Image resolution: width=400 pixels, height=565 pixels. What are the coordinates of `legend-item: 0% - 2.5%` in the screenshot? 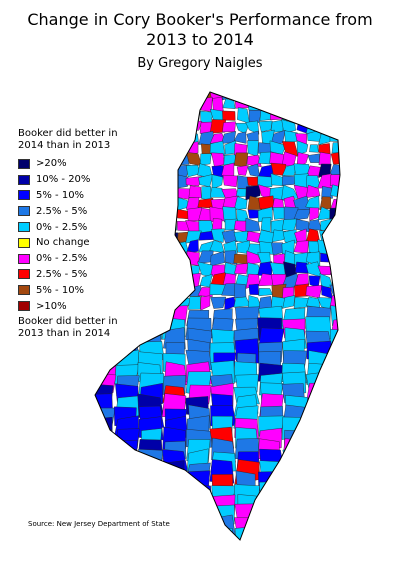 It's located at (75, 259).